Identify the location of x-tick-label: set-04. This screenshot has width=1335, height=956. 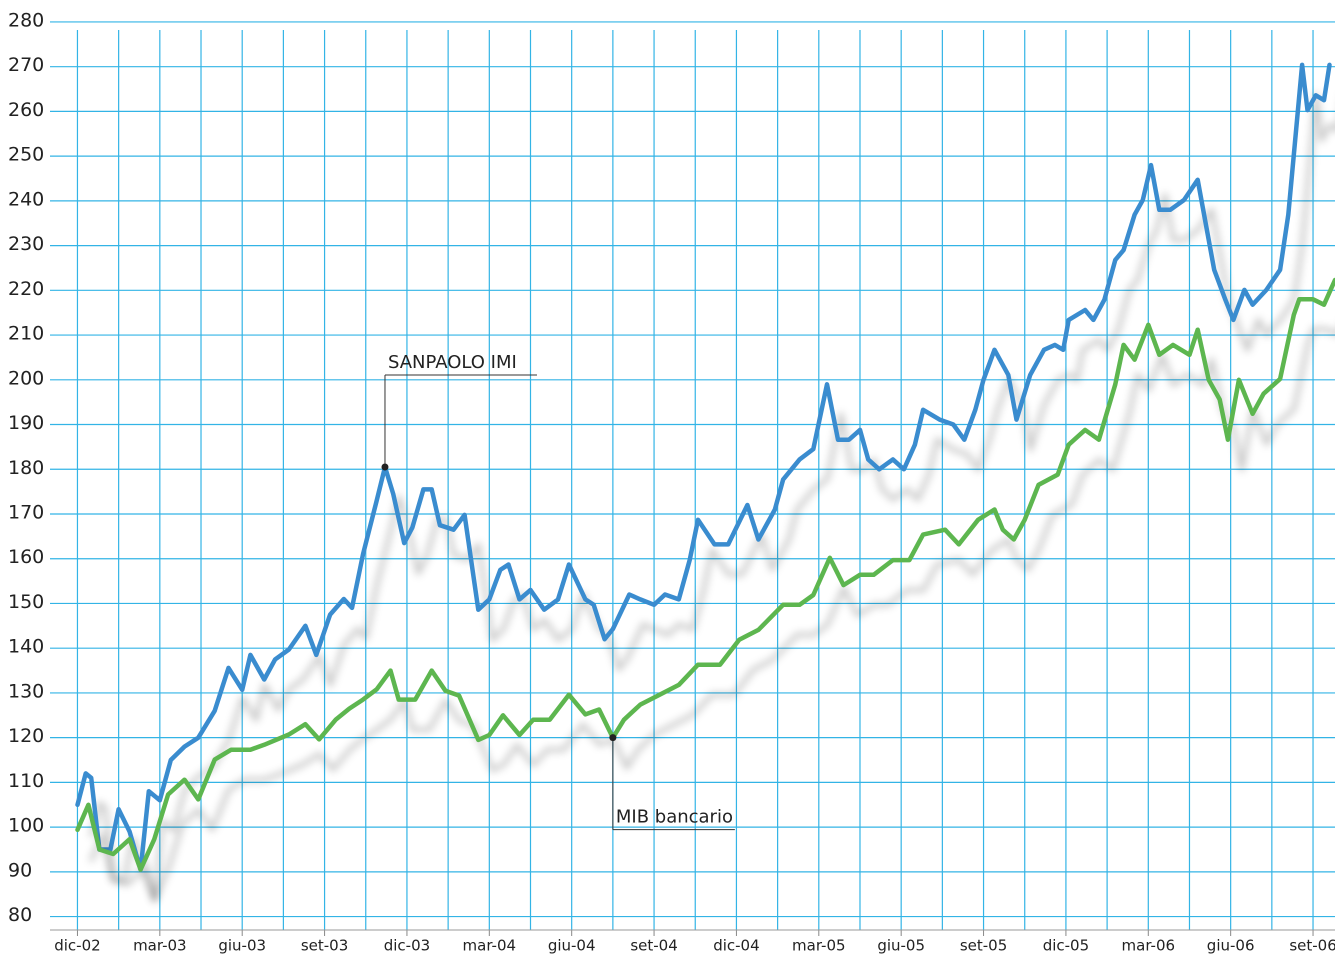
(653, 946).